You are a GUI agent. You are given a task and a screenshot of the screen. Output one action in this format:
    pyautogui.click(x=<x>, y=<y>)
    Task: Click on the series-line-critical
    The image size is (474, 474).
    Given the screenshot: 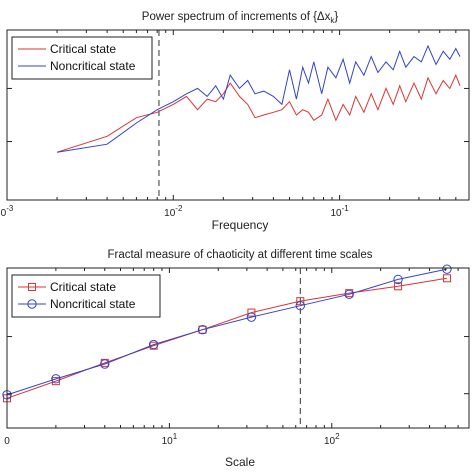 What is the action you would take?
    pyautogui.click(x=258, y=113)
    